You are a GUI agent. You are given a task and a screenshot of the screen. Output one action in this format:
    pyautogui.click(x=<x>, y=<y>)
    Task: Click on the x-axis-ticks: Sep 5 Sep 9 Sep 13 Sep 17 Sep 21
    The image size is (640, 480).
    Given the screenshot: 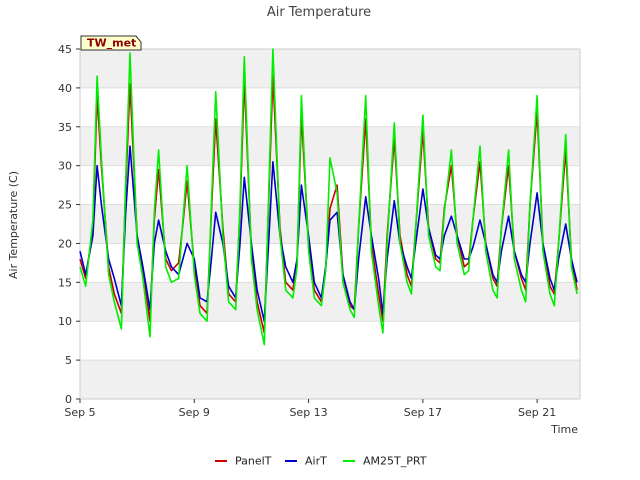 What is the action you would take?
    pyautogui.click(x=310, y=409)
    